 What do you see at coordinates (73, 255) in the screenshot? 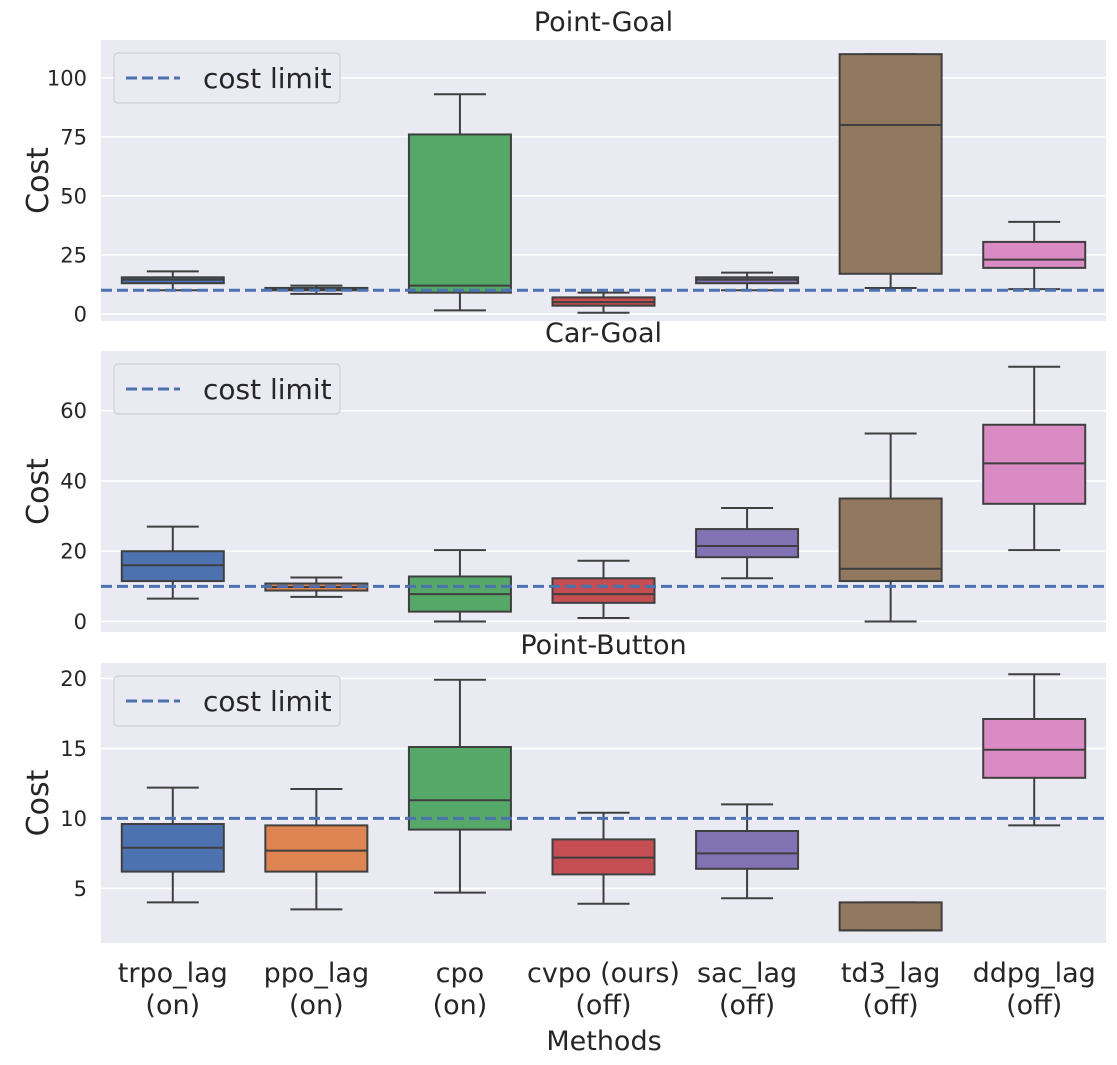
I see `y-tick-label: 25` at bounding box center [73, 255].